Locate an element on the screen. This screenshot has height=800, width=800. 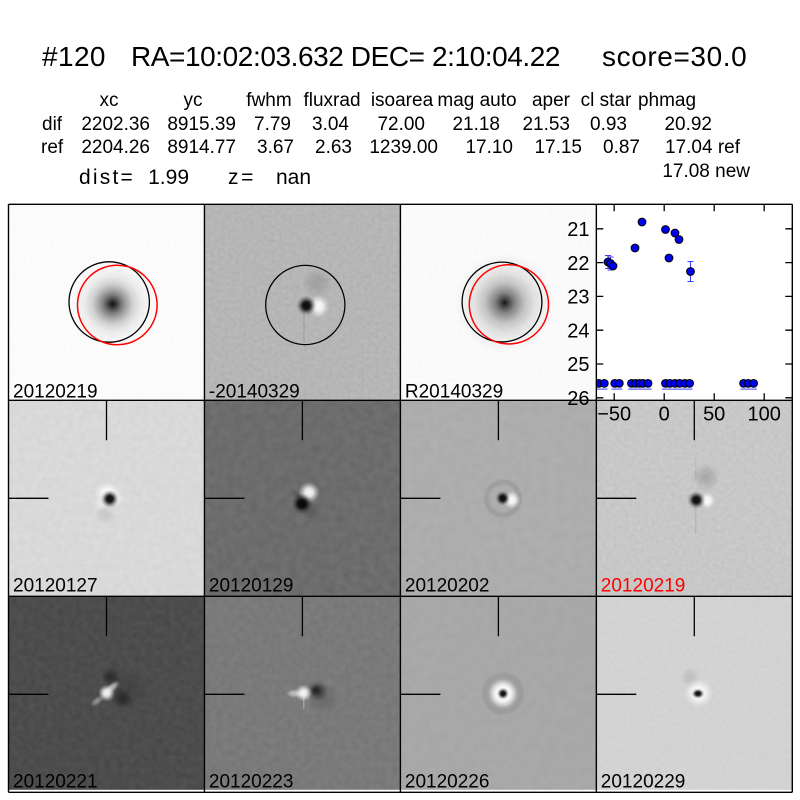
svg-text: 7.79 is located at coordinates (272, 124).